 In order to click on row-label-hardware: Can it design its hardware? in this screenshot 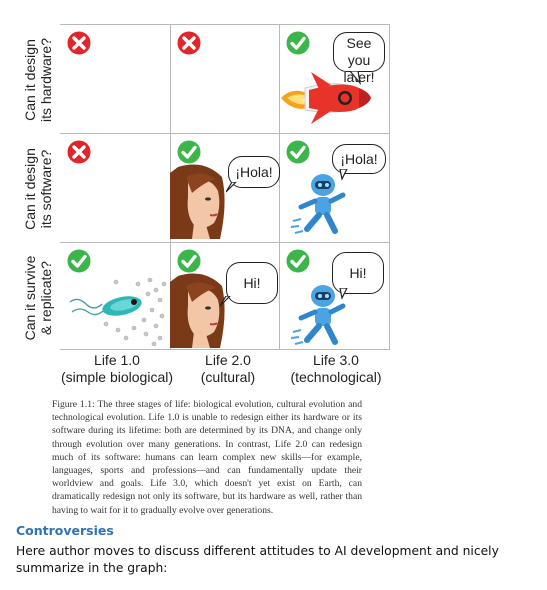, I will do `click(40, 80)`.